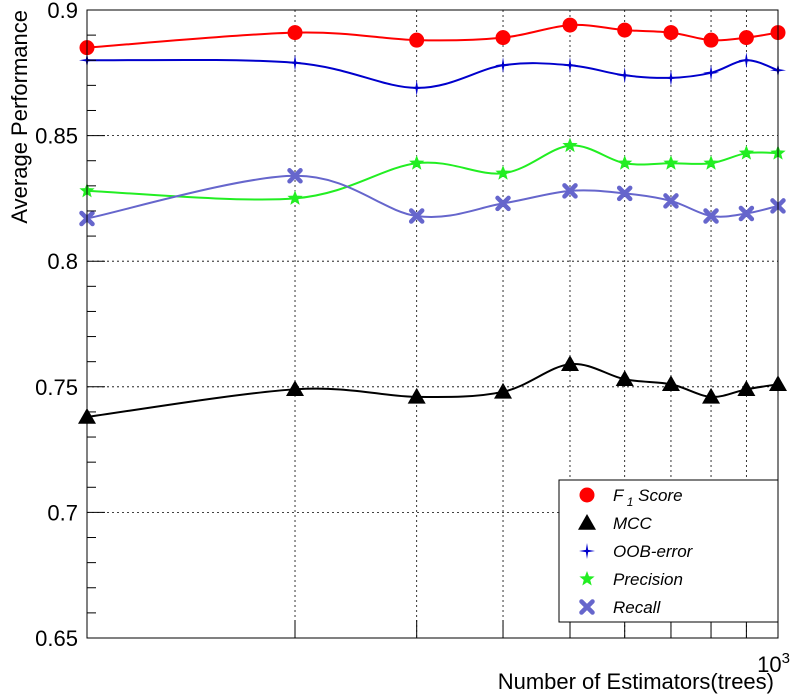 Image resolution: width=791 pixels, height=694 pixels. What do you see at coordinates (786, 658) in the screenshot?
I see `x-exponent-power: 3` at bounding box center [786, 658].